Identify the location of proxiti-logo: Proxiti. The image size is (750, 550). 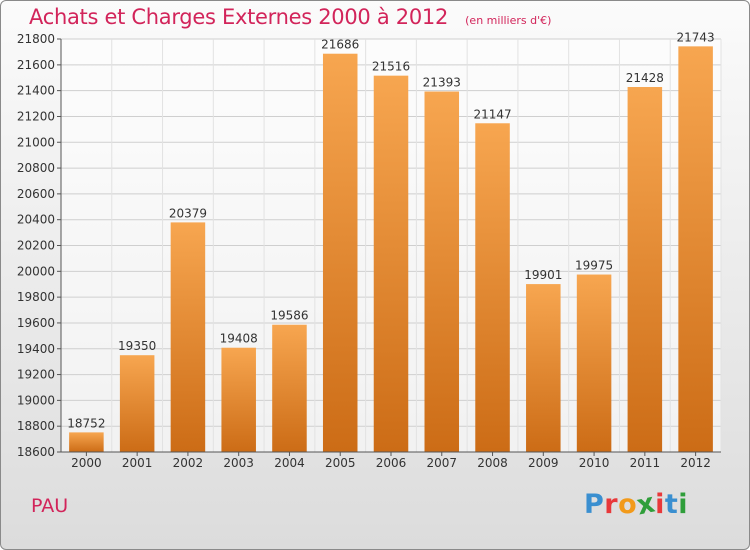
(636, 504).